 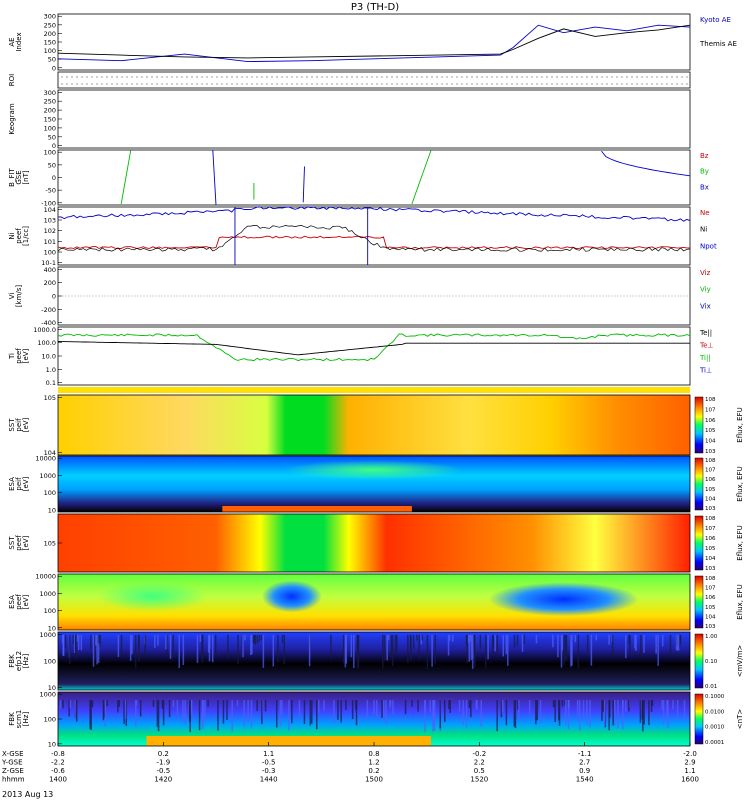 I want to click on temperature-te-line, so click(x=373, y=348).